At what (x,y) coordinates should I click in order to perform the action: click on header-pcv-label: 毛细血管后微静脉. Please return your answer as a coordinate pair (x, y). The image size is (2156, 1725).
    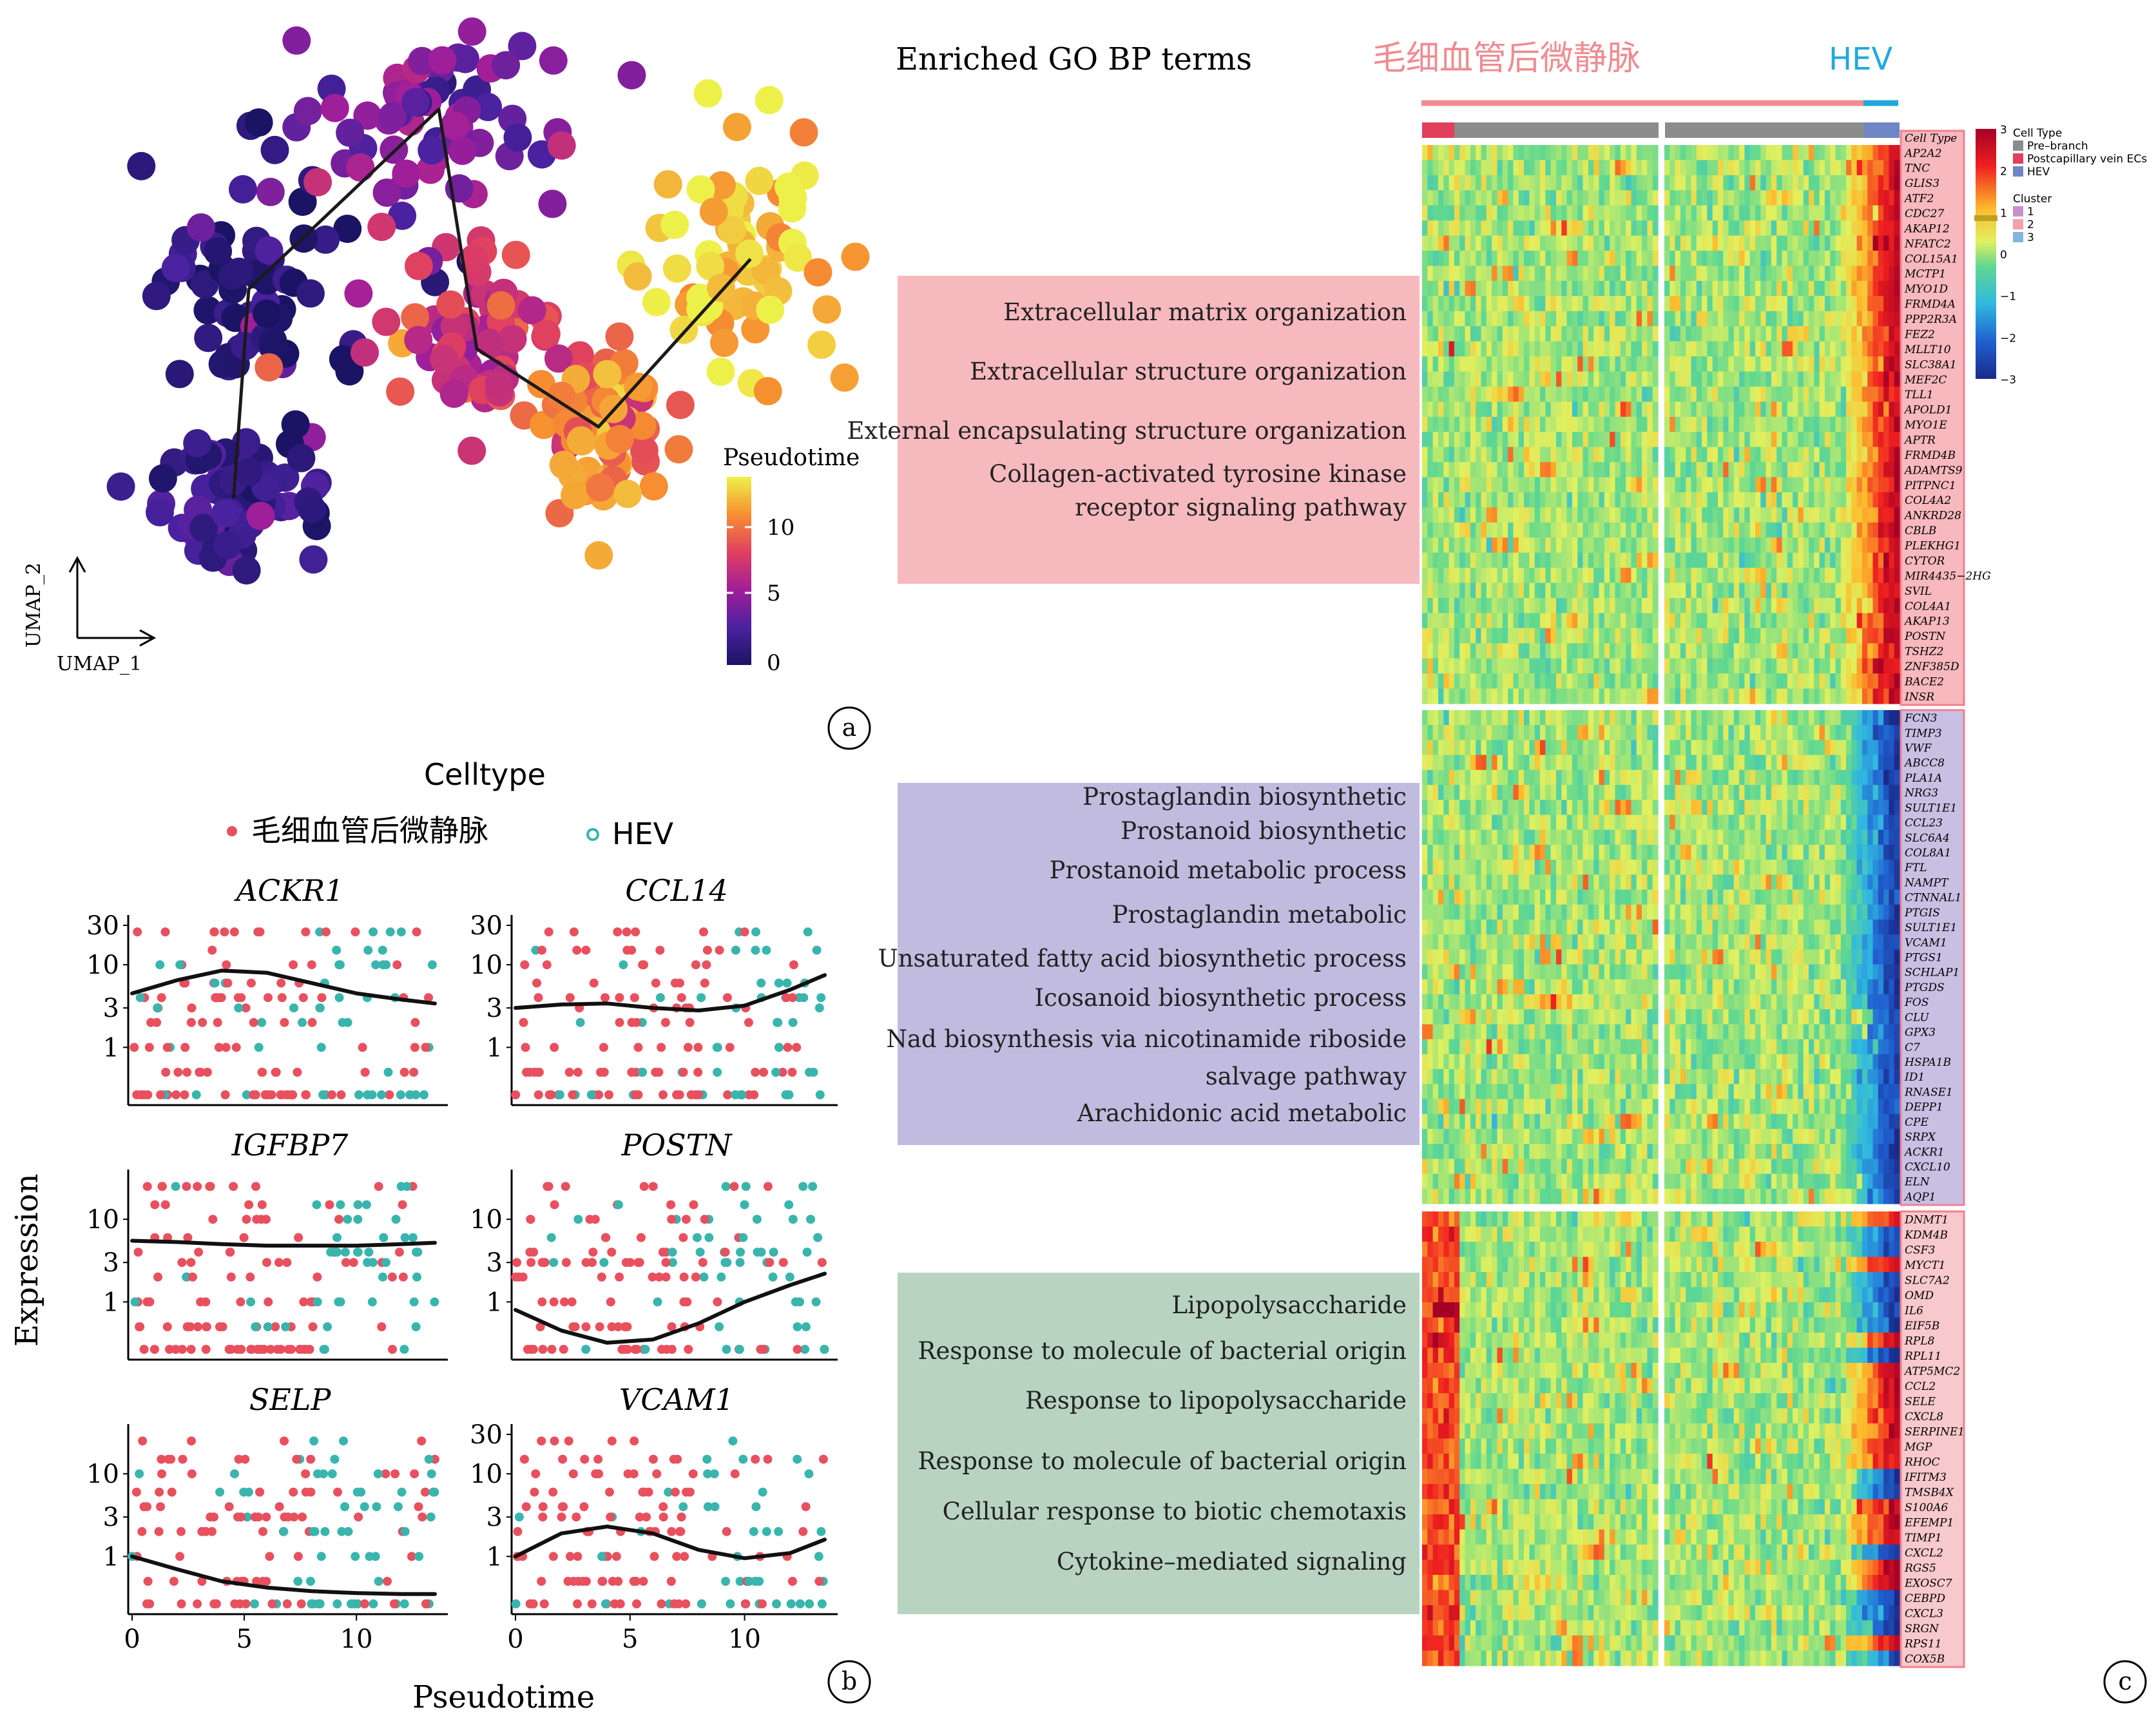
    Looking at the image, I should click on (1506, 58).